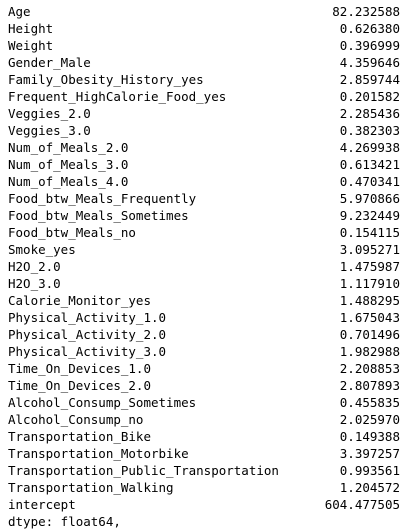 This screenshot has width=408, height=530. What do you see at coordinates (204, 436) in the screenshot?
I see `series-row: Transportation_Bike 0.149388` at bounding box center [204, 436].